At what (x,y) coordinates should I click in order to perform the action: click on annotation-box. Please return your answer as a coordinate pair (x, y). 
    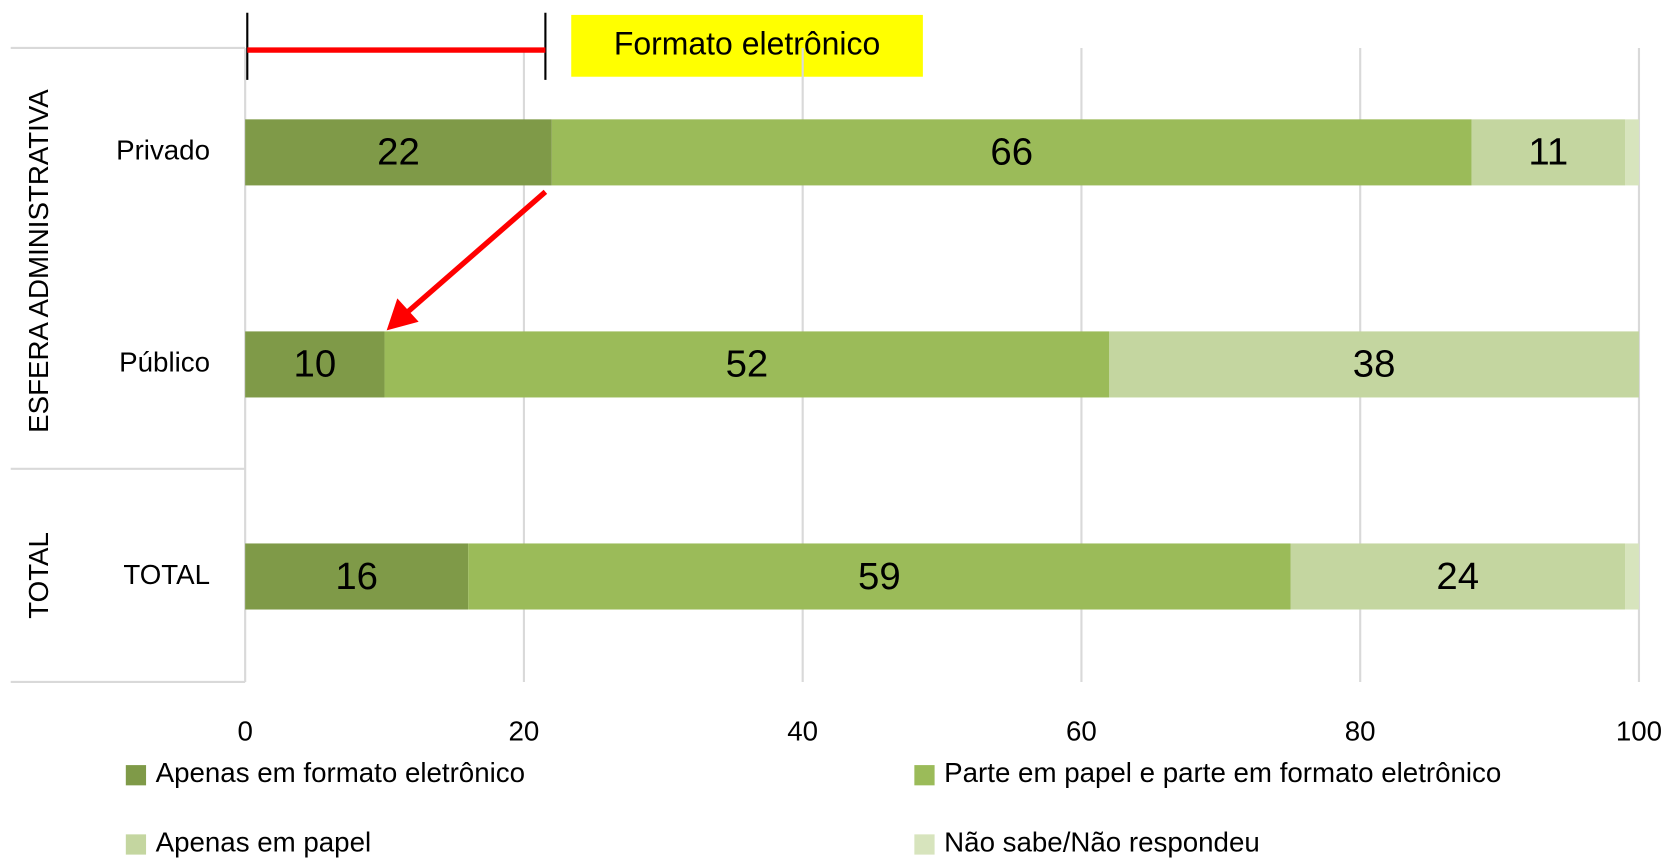
    Looking at the image, I should click on (747, 45).